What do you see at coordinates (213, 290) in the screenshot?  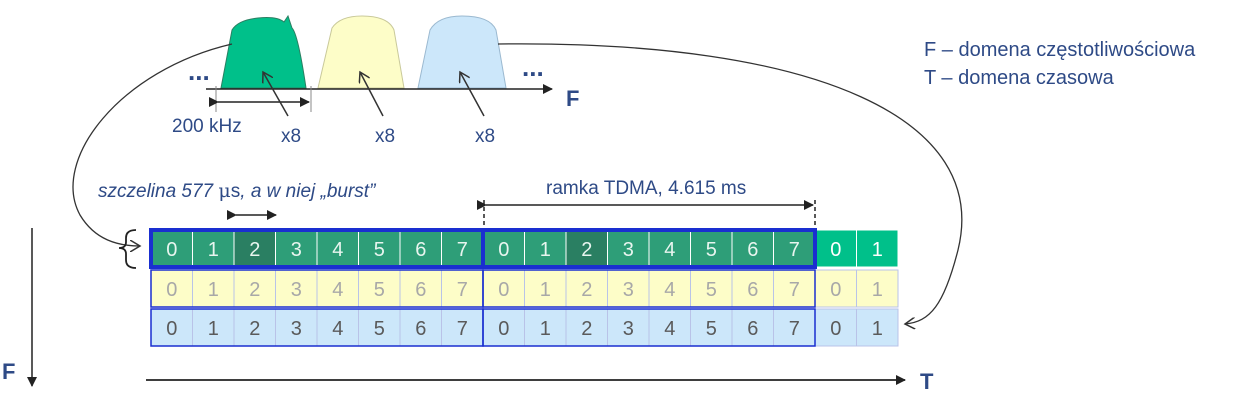 I see `slot-number-yellow-1: 1` at bounding box center [213, 290].